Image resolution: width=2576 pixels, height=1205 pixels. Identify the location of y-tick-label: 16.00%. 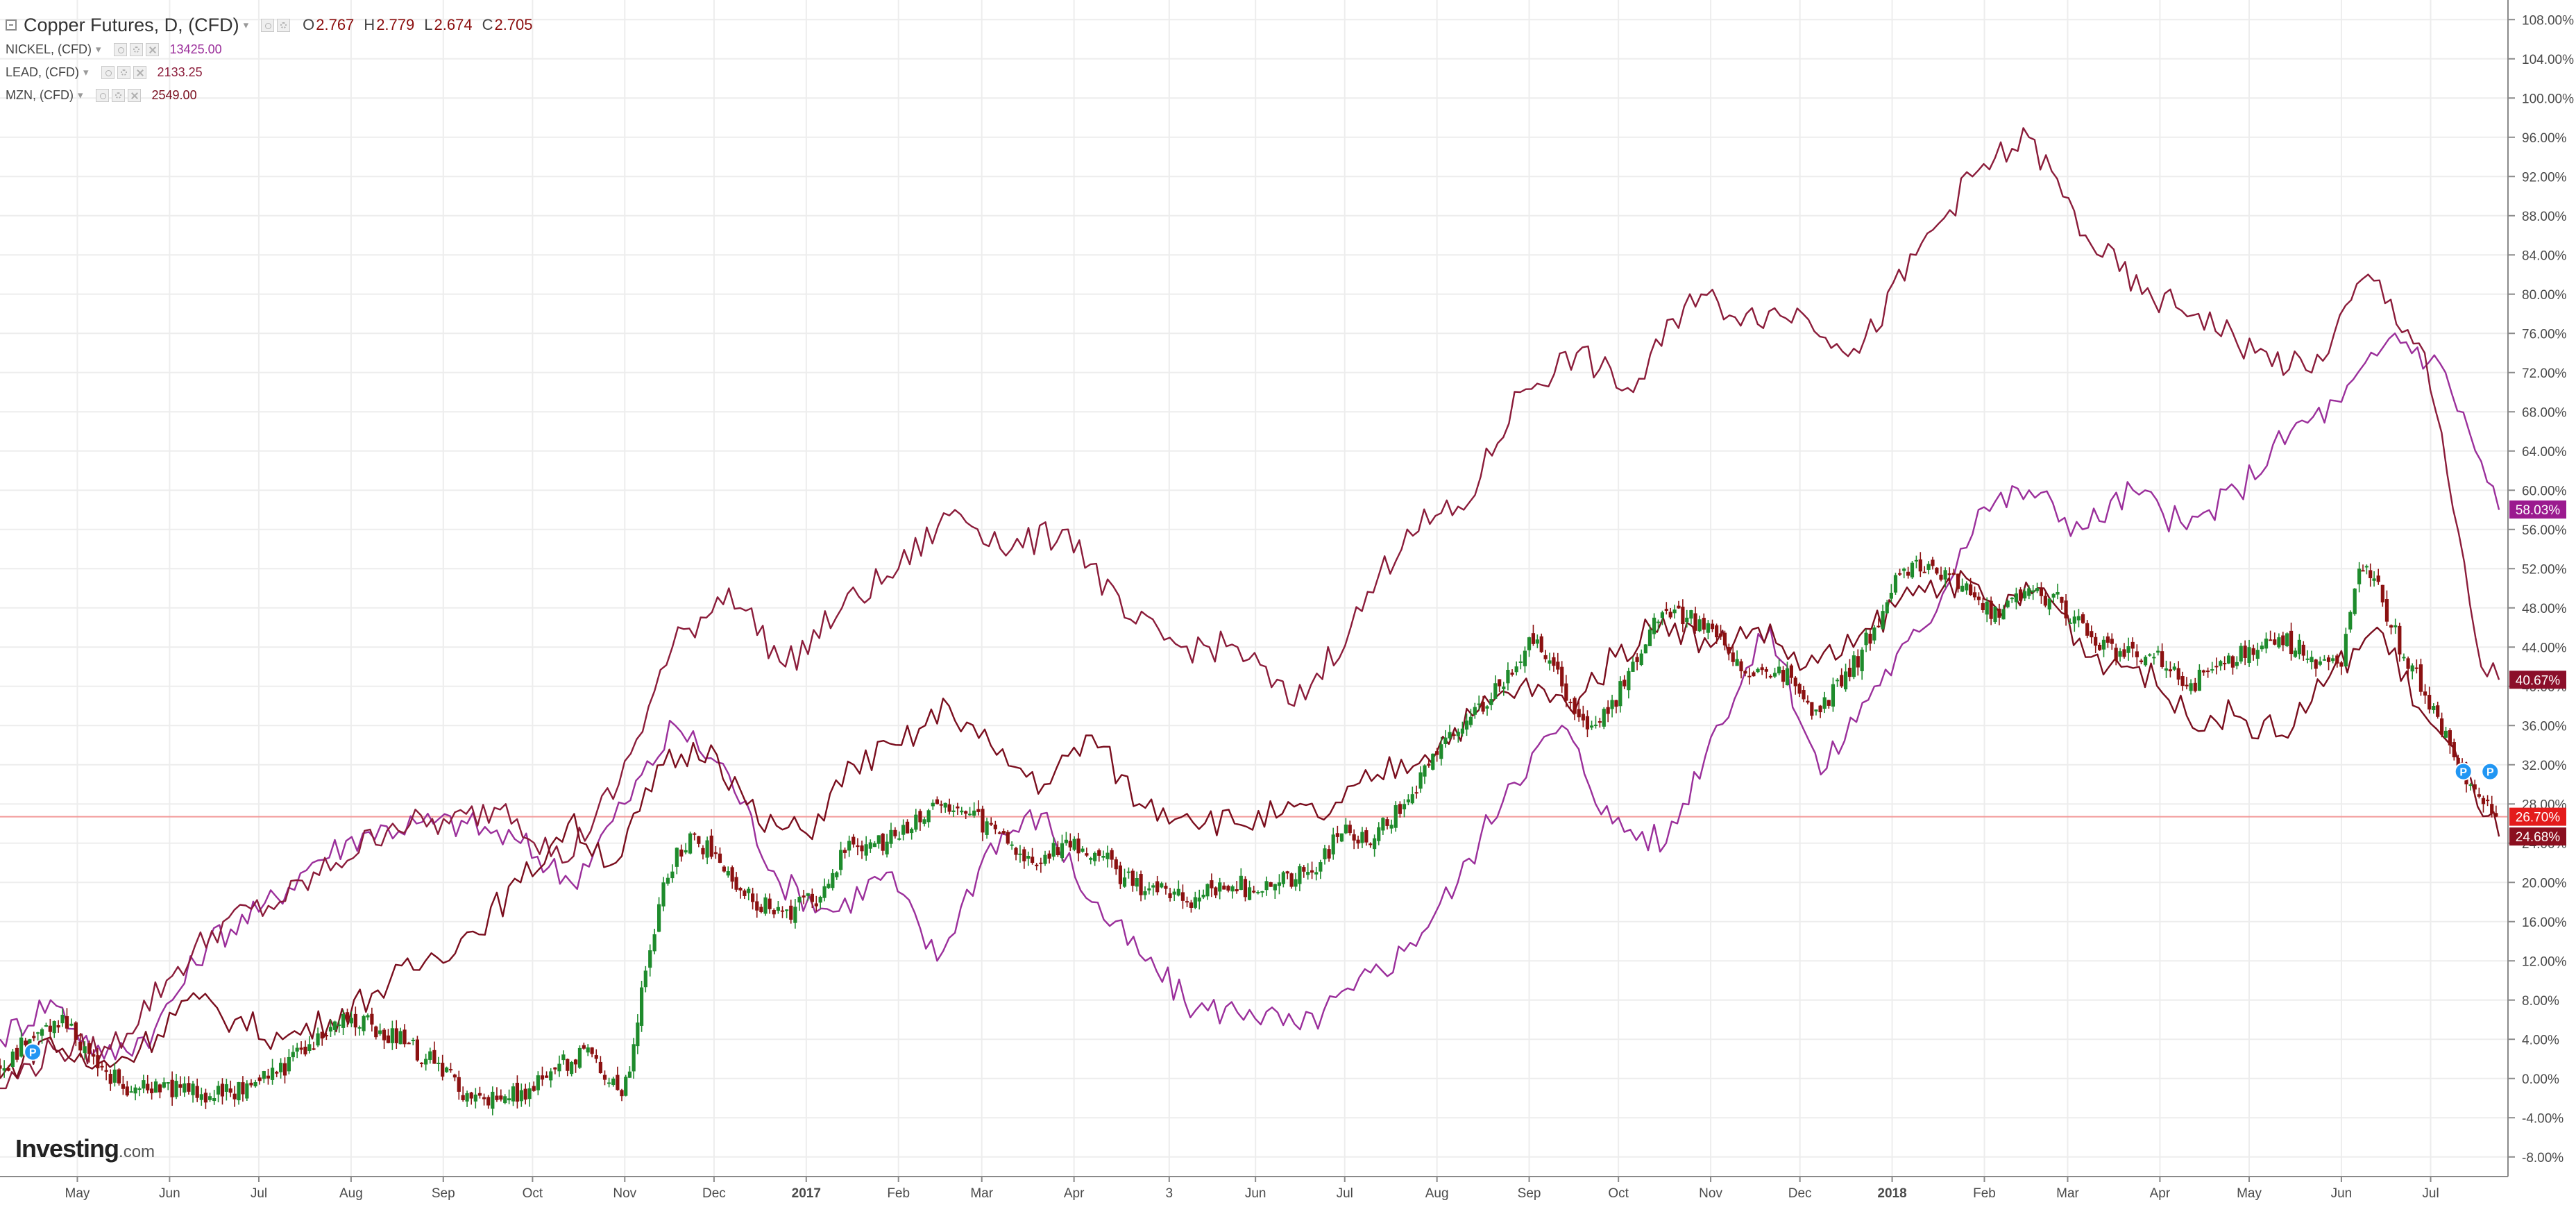
(2544, 923).